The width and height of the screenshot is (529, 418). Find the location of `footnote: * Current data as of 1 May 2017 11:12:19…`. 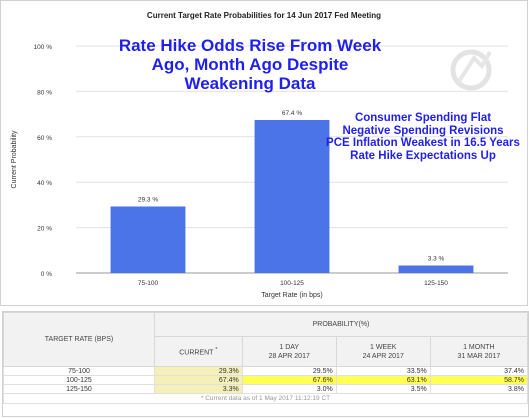

footnote: * Current data as of 1 May 2017 11:12:19… is located at coordinates (265, 398).